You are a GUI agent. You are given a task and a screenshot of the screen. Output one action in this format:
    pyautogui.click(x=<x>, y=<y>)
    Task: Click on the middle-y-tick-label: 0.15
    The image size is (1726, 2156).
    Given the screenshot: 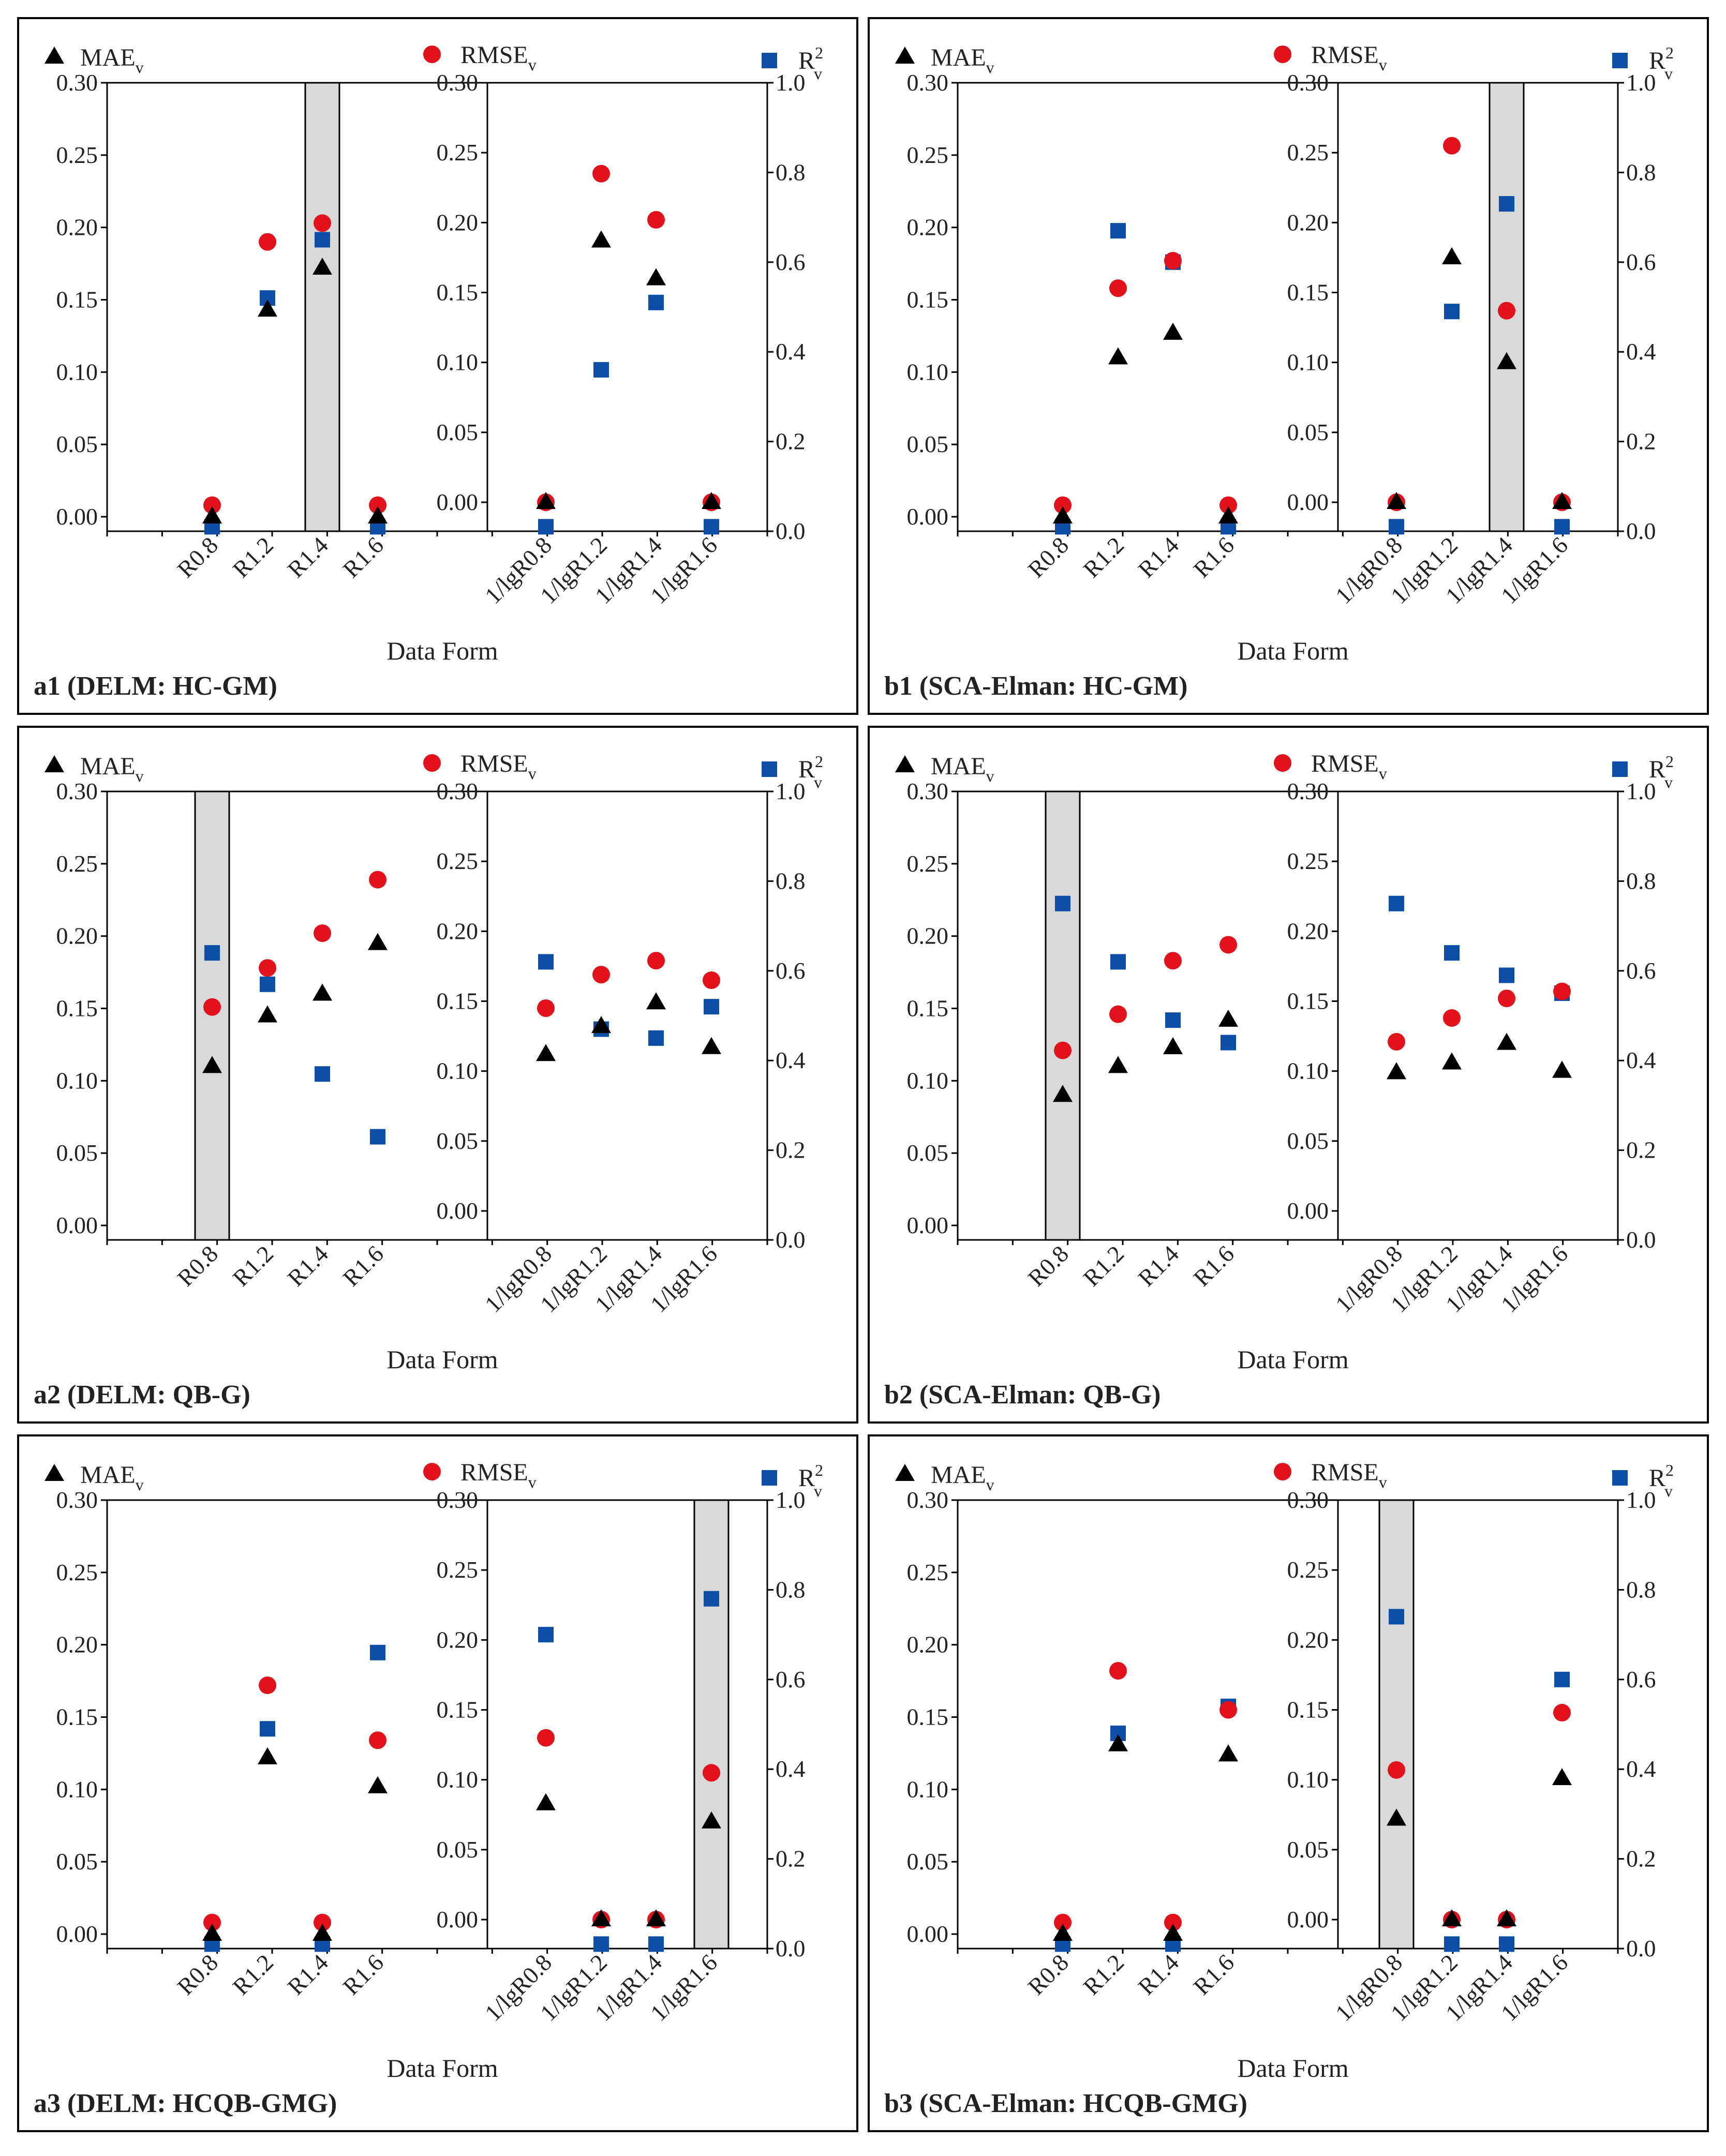 What is the action you would take?
    pyautogui.click(x=1308, y=1710)
    